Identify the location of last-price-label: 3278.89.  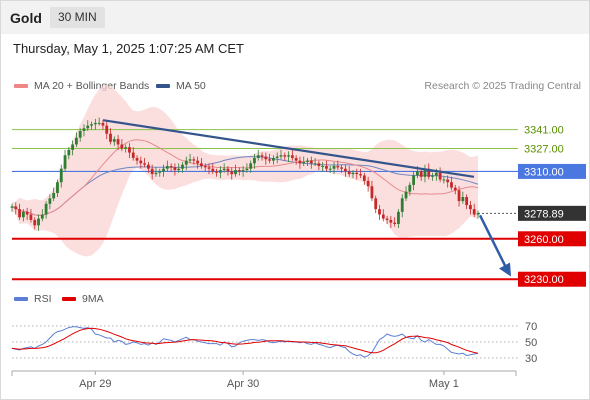
(544, 214).